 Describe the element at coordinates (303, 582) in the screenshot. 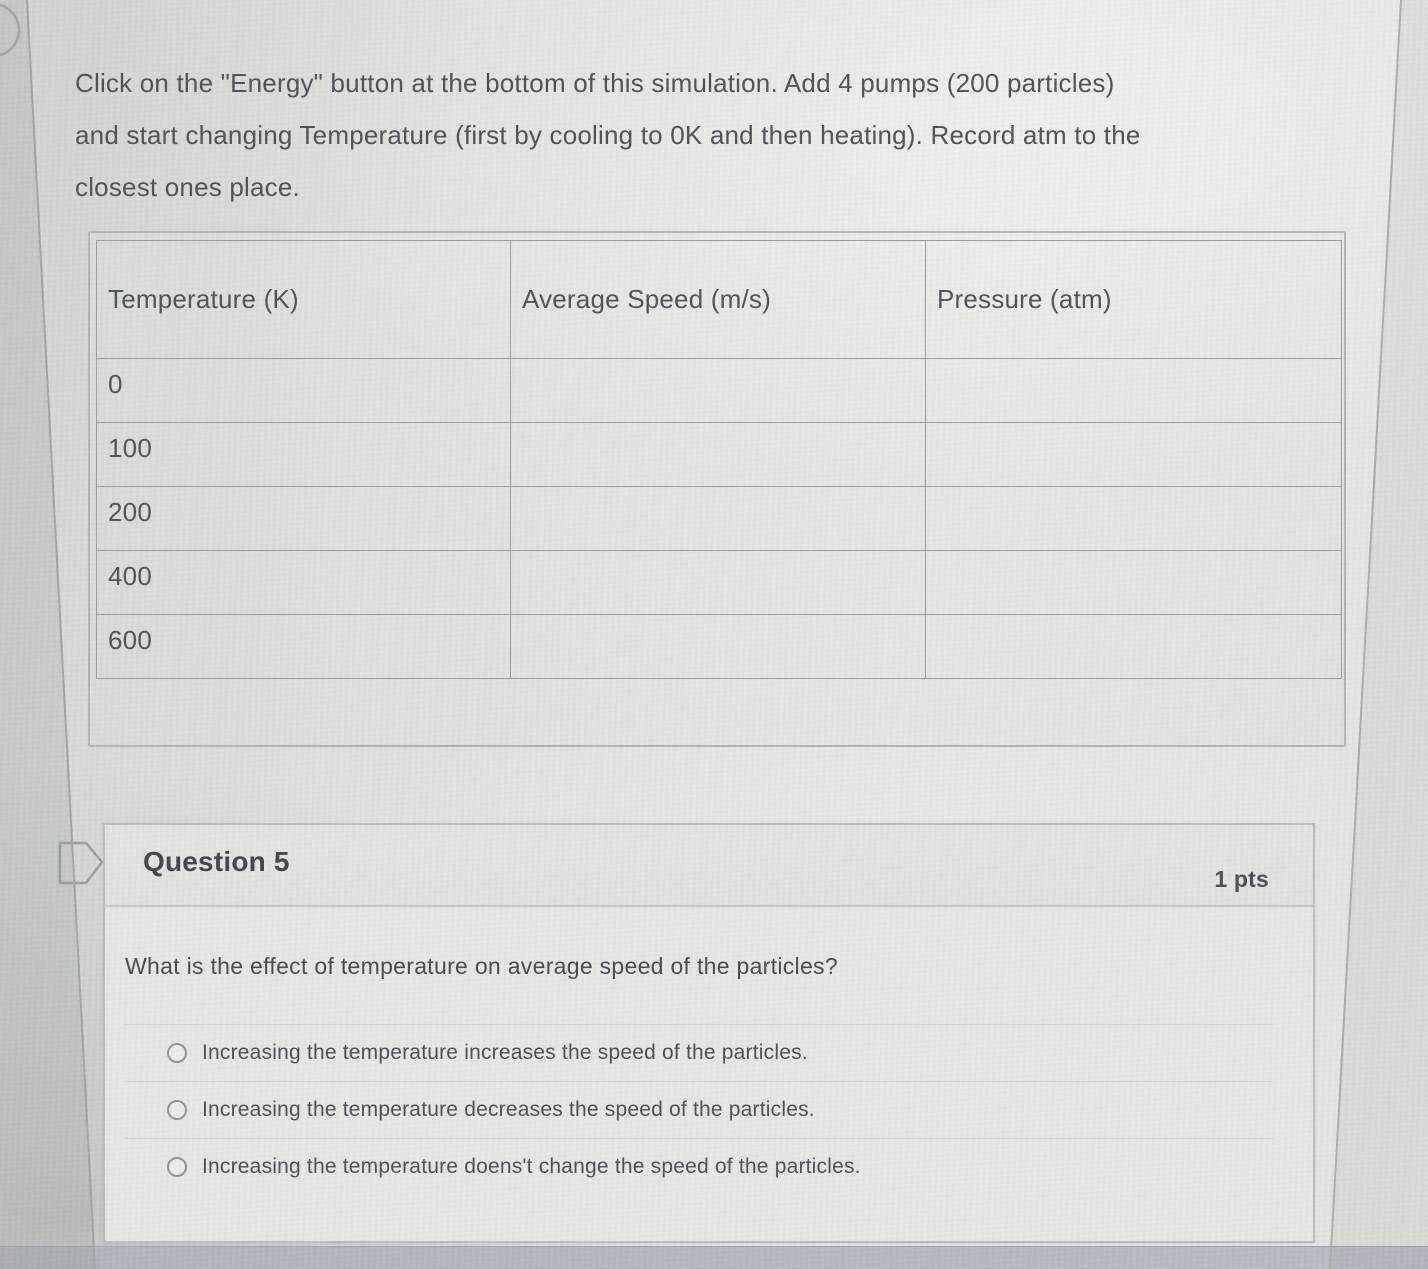

I see `cell-temperature: 400` at that location.